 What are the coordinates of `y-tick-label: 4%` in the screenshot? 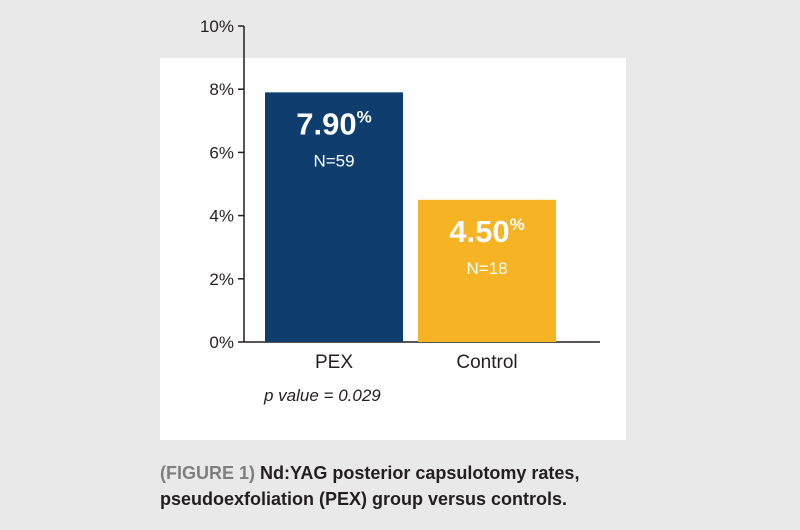 It's located at (221, 216).